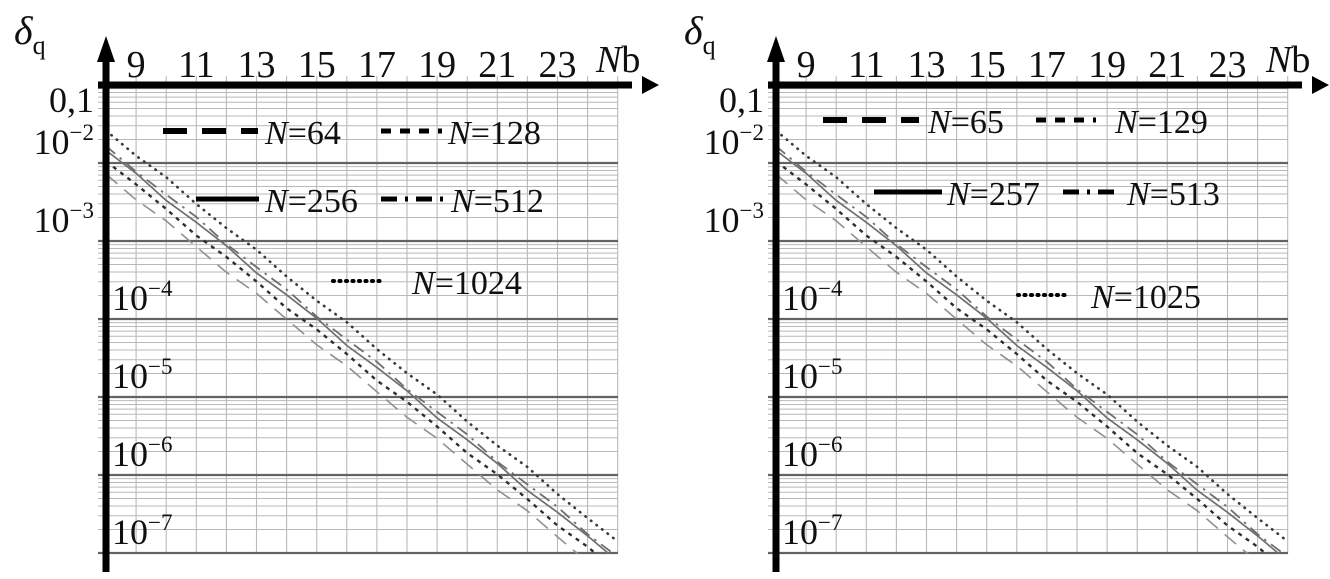  What do you see at coordinates (913, 122) in the screenshot?
I see `legend-item-n-65: N=65` at bounding box center [913, 122].